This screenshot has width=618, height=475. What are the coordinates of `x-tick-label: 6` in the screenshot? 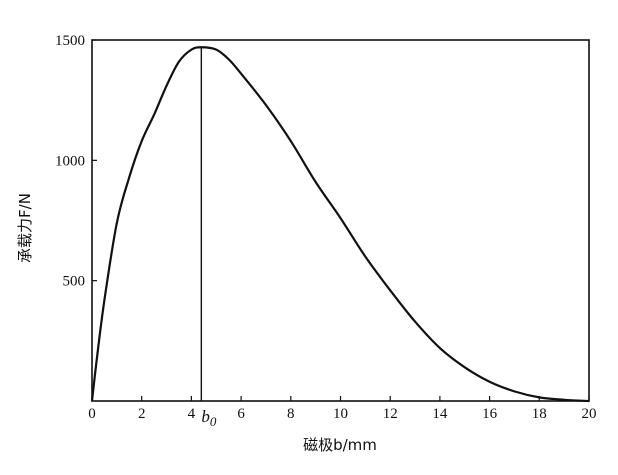 It's located at (241, 414).